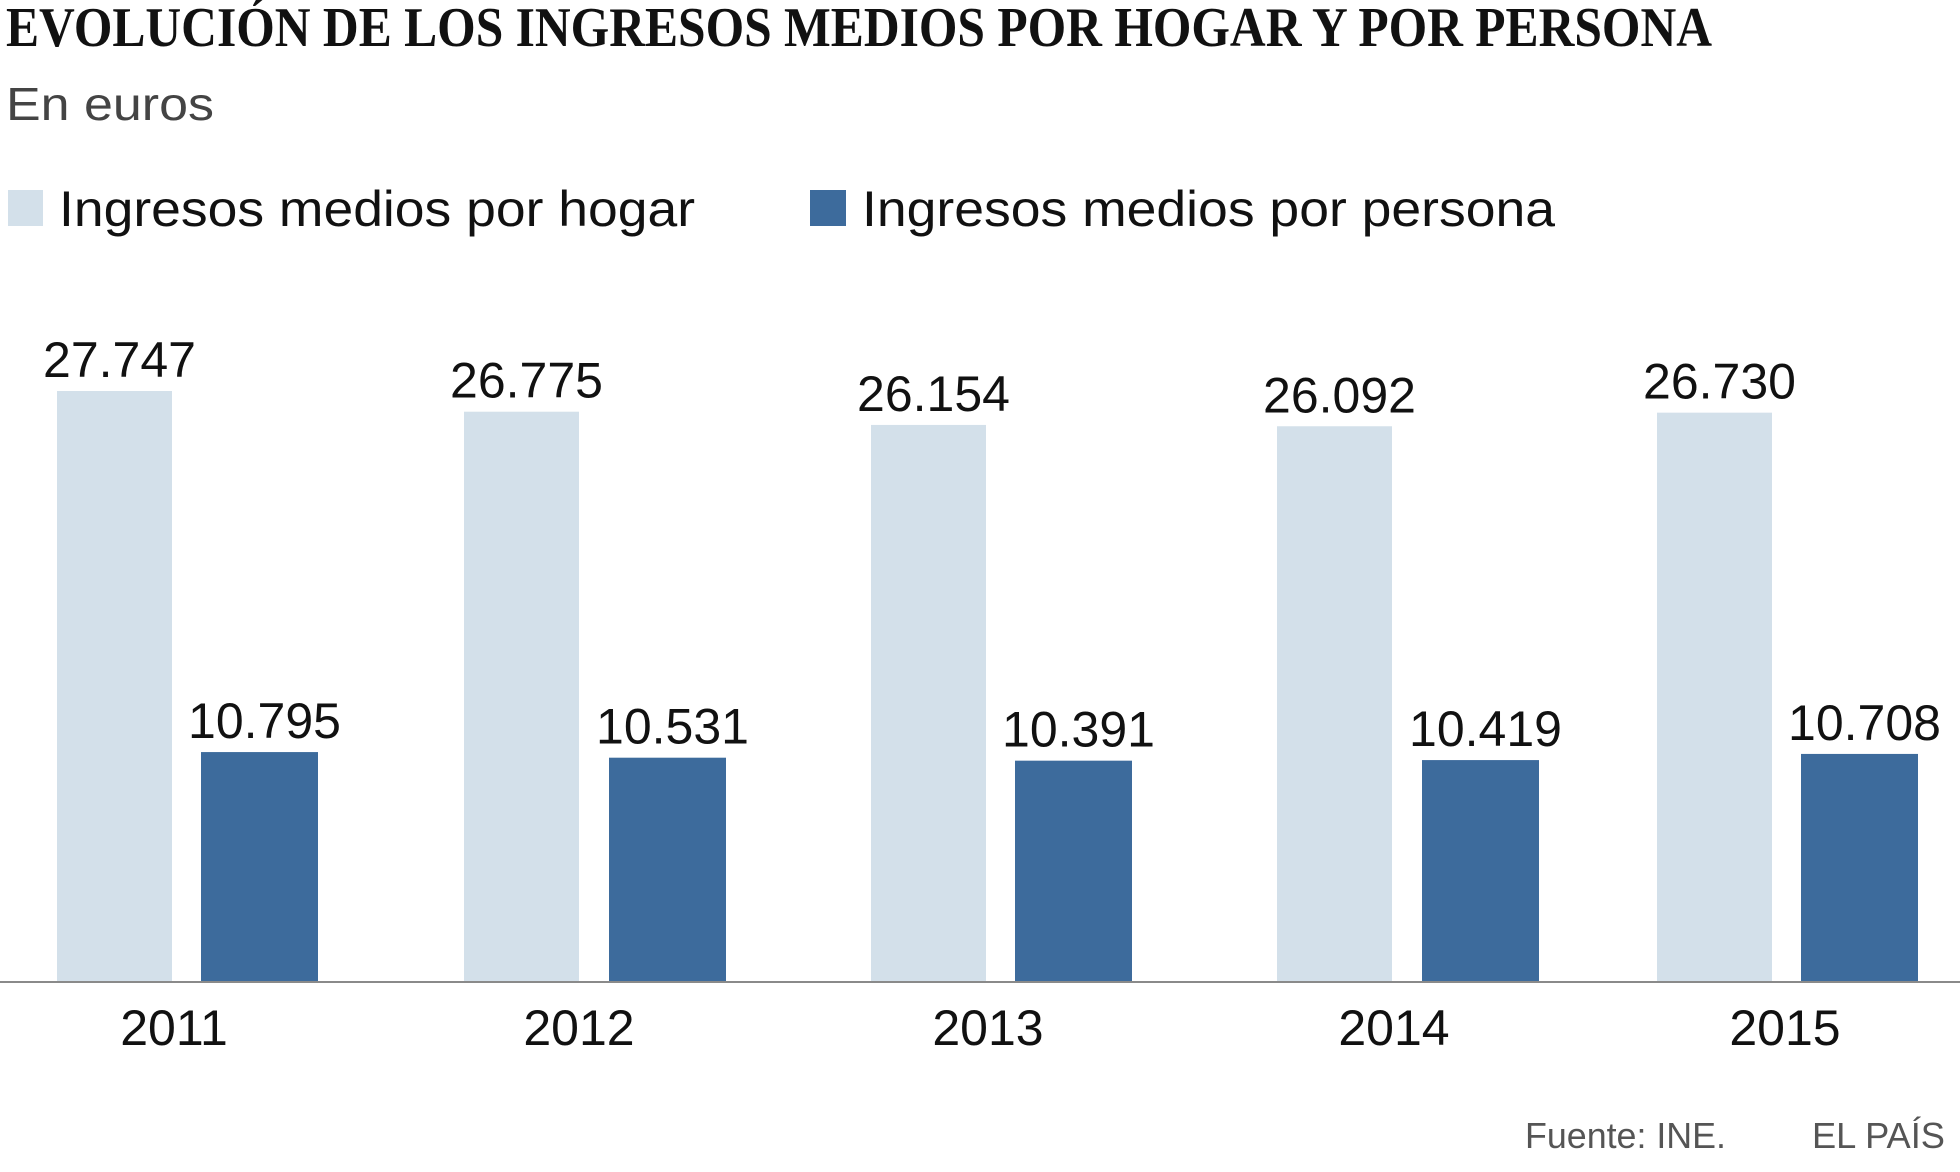  What do you see at coordinates (667, 869) in the screenshot?
I see `bar-persona-2012` at bounding box center [667, 869].